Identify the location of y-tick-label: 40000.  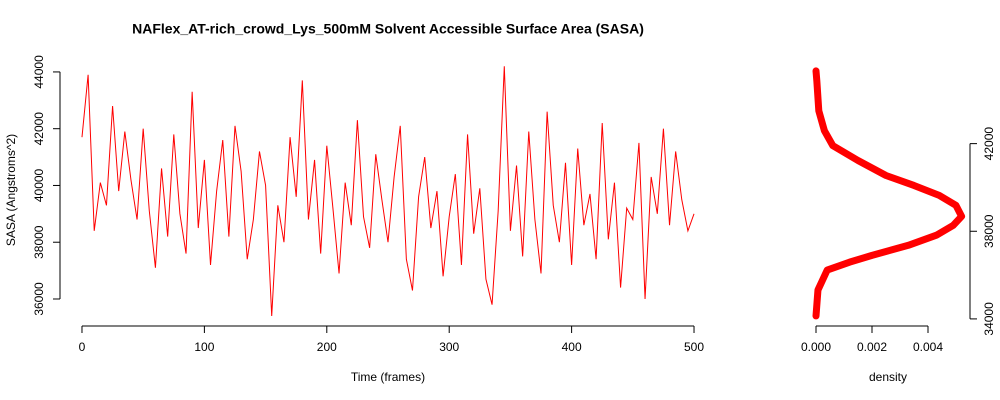
(39, 185).